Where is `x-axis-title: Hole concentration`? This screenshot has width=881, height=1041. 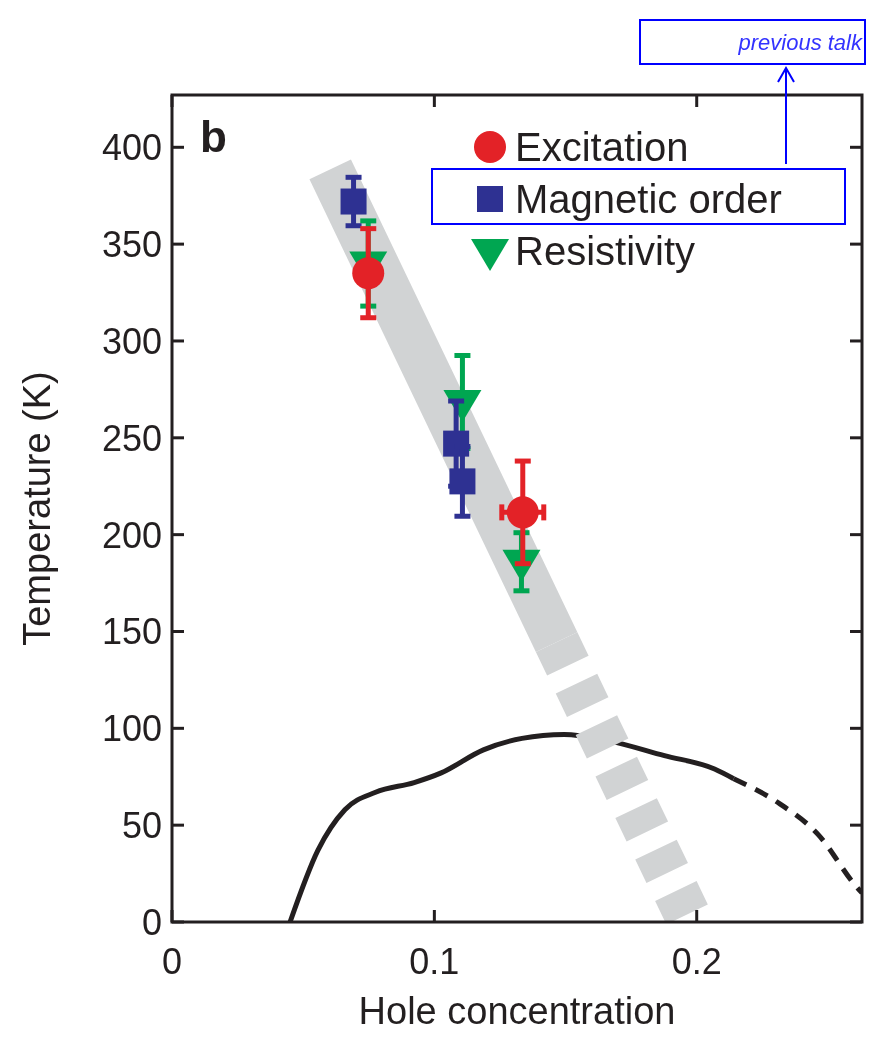
x-axis-title: Hole concentration is located at coordinates (517, 1011).